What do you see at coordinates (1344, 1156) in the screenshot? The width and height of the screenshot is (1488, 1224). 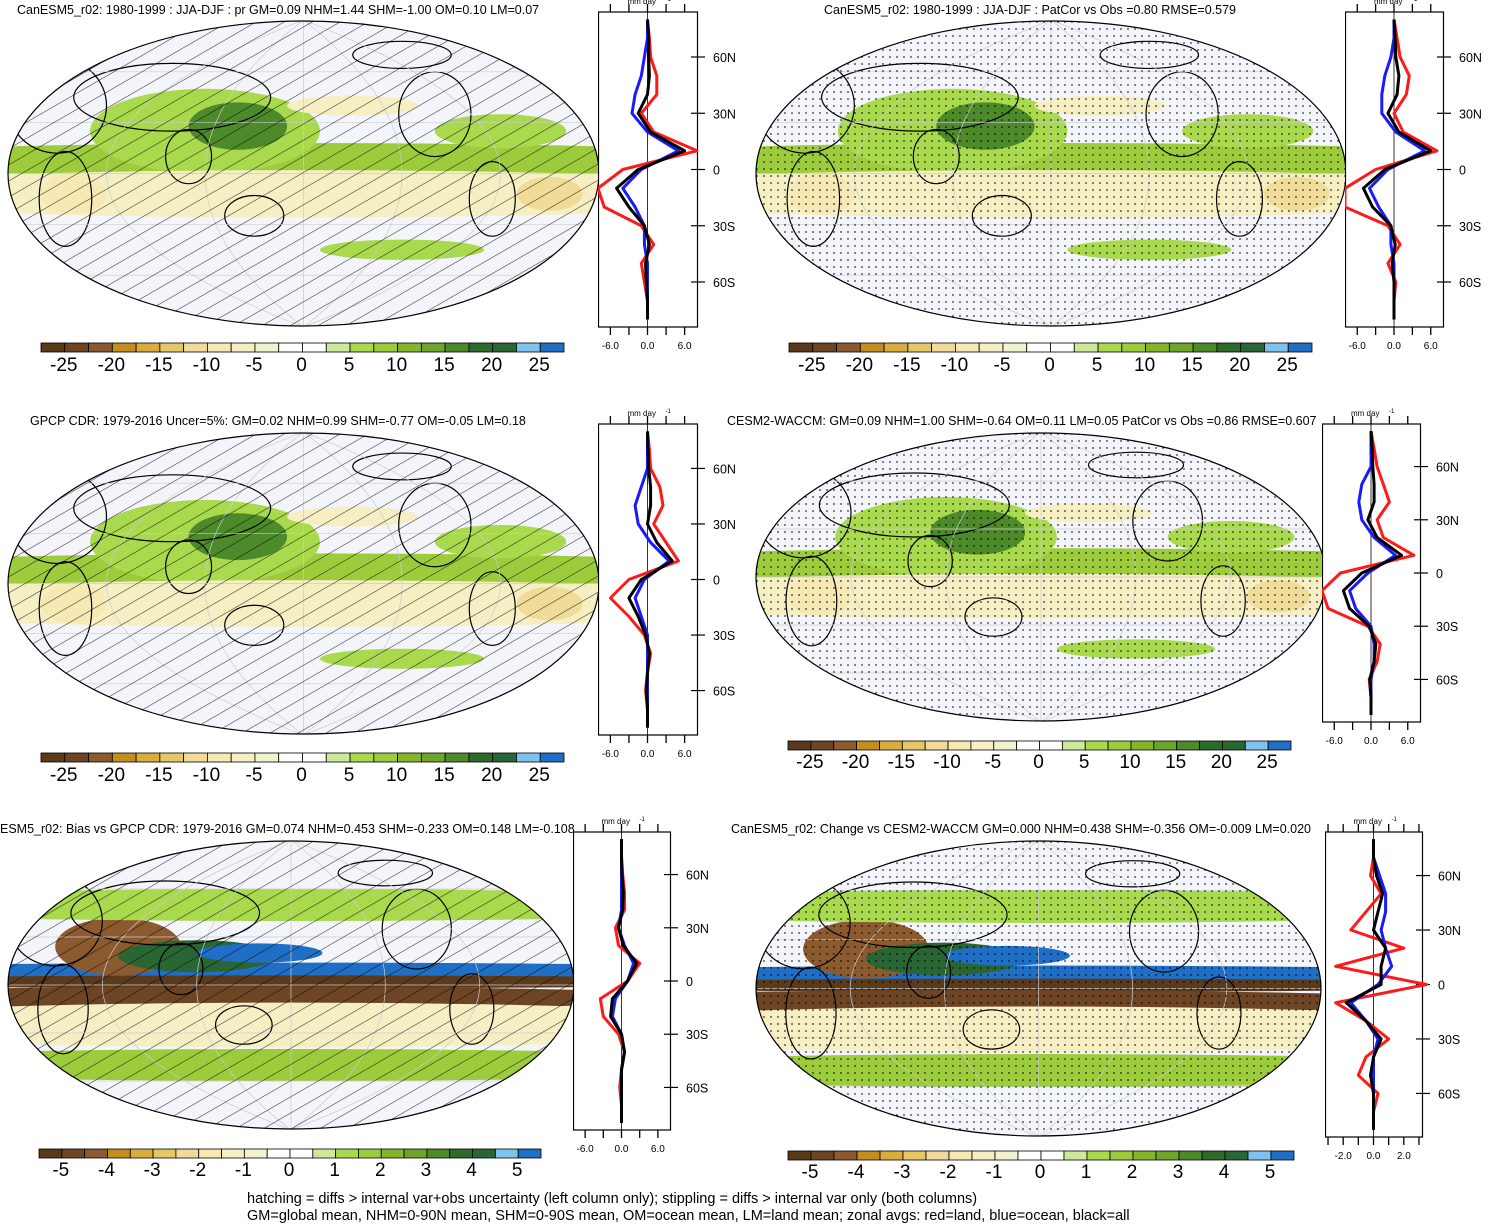 I see `x-tick-label: -2.0` at bounding box center [1344, 1156].